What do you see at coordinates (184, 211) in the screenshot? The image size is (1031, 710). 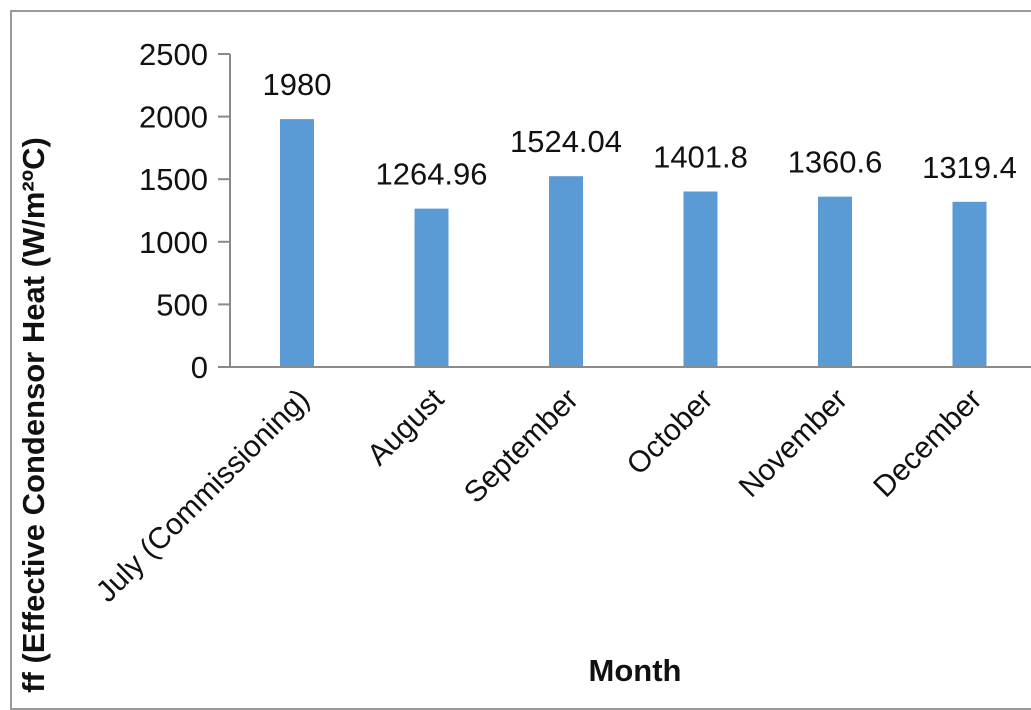 I see `y-axis-ticks: 0 500 1000 1500 2000 2500` at bounding box center [184, 211].